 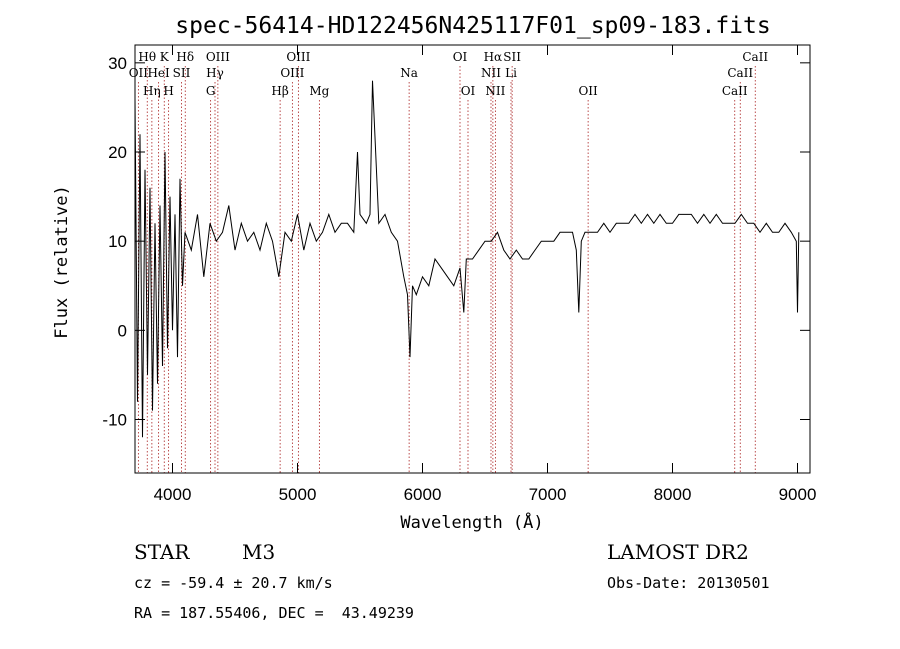 I want to click on y-tick-label: 30, so click(x=117, y=63).